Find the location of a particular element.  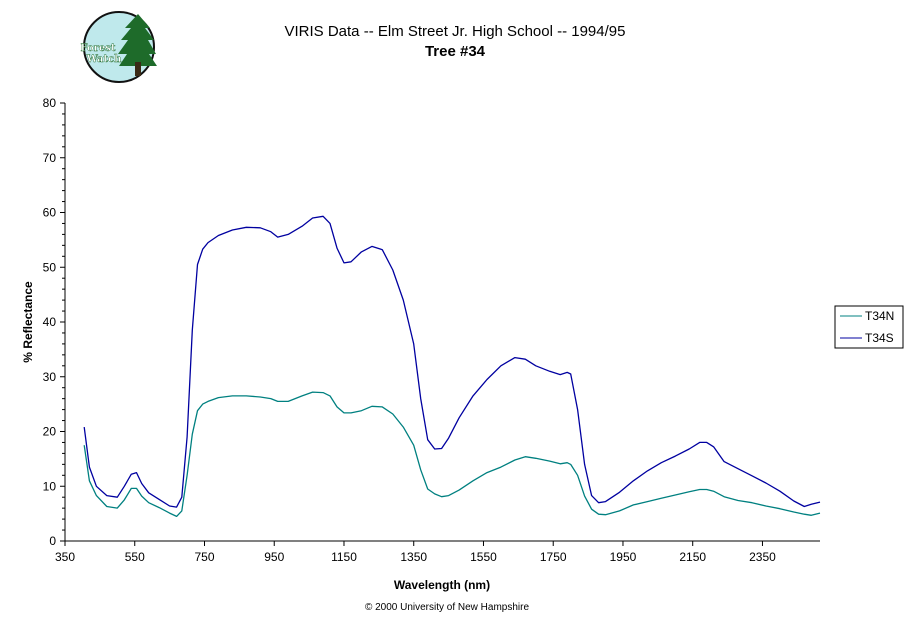

x-tick-label: 1950 is located at coordinates (623, 557).